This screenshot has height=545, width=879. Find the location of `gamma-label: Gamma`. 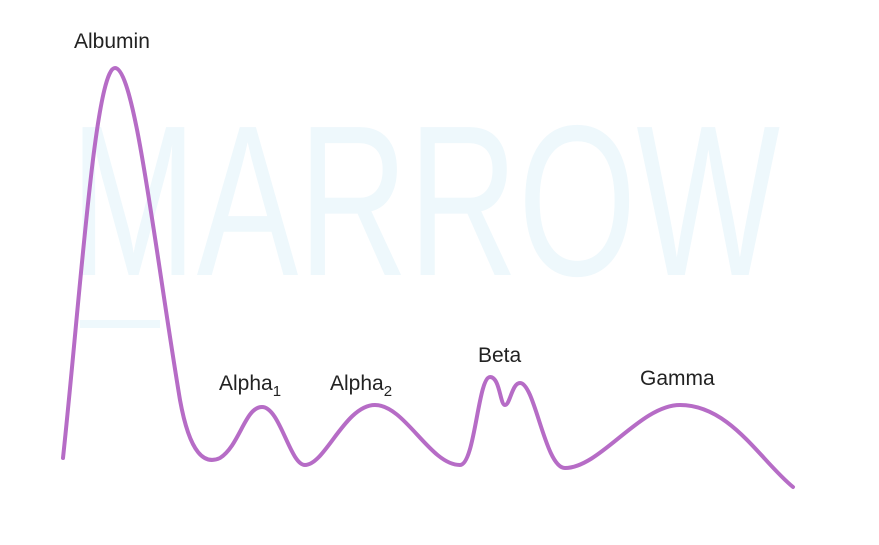

gamma-label: Gamma is located at coordinates (677, 378).